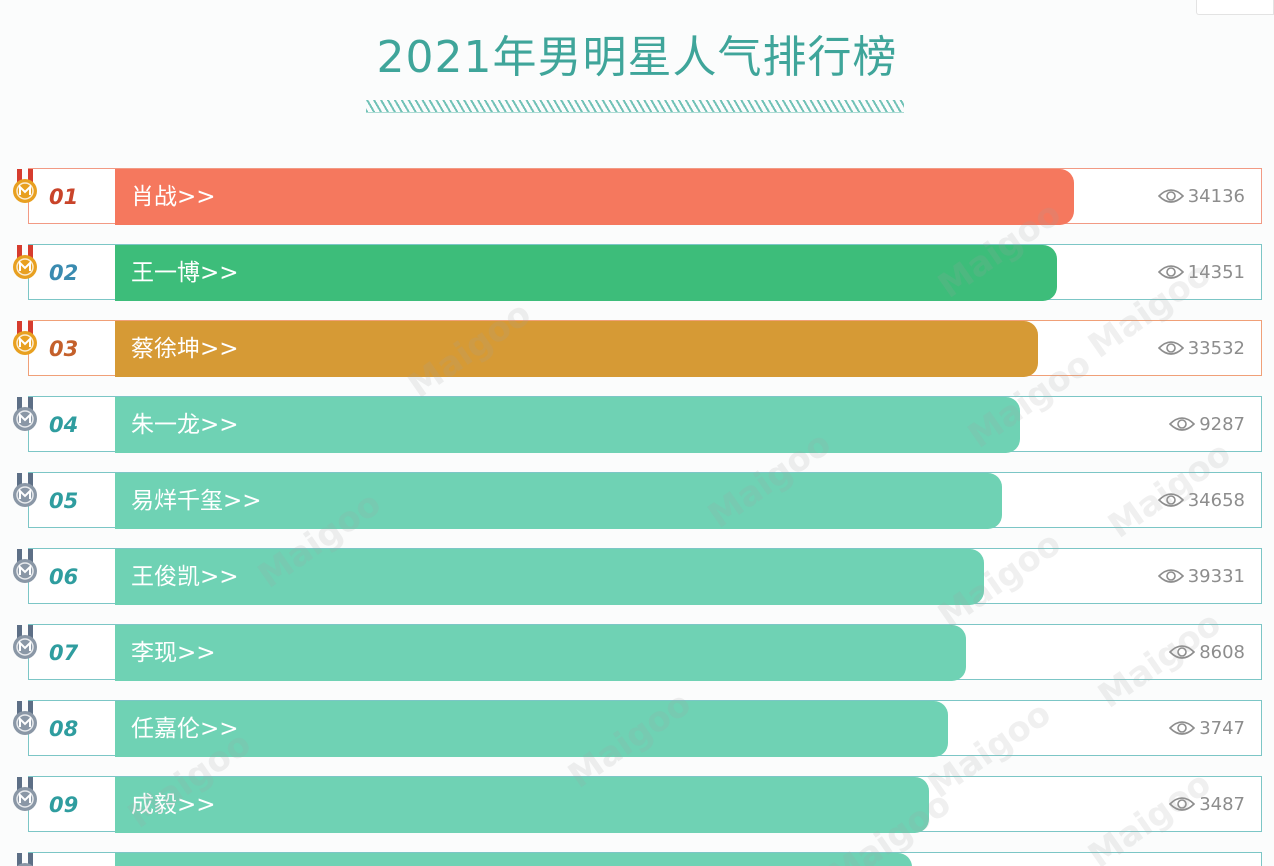  I want to click on view-count-value: 3487, so click(1222, 804).